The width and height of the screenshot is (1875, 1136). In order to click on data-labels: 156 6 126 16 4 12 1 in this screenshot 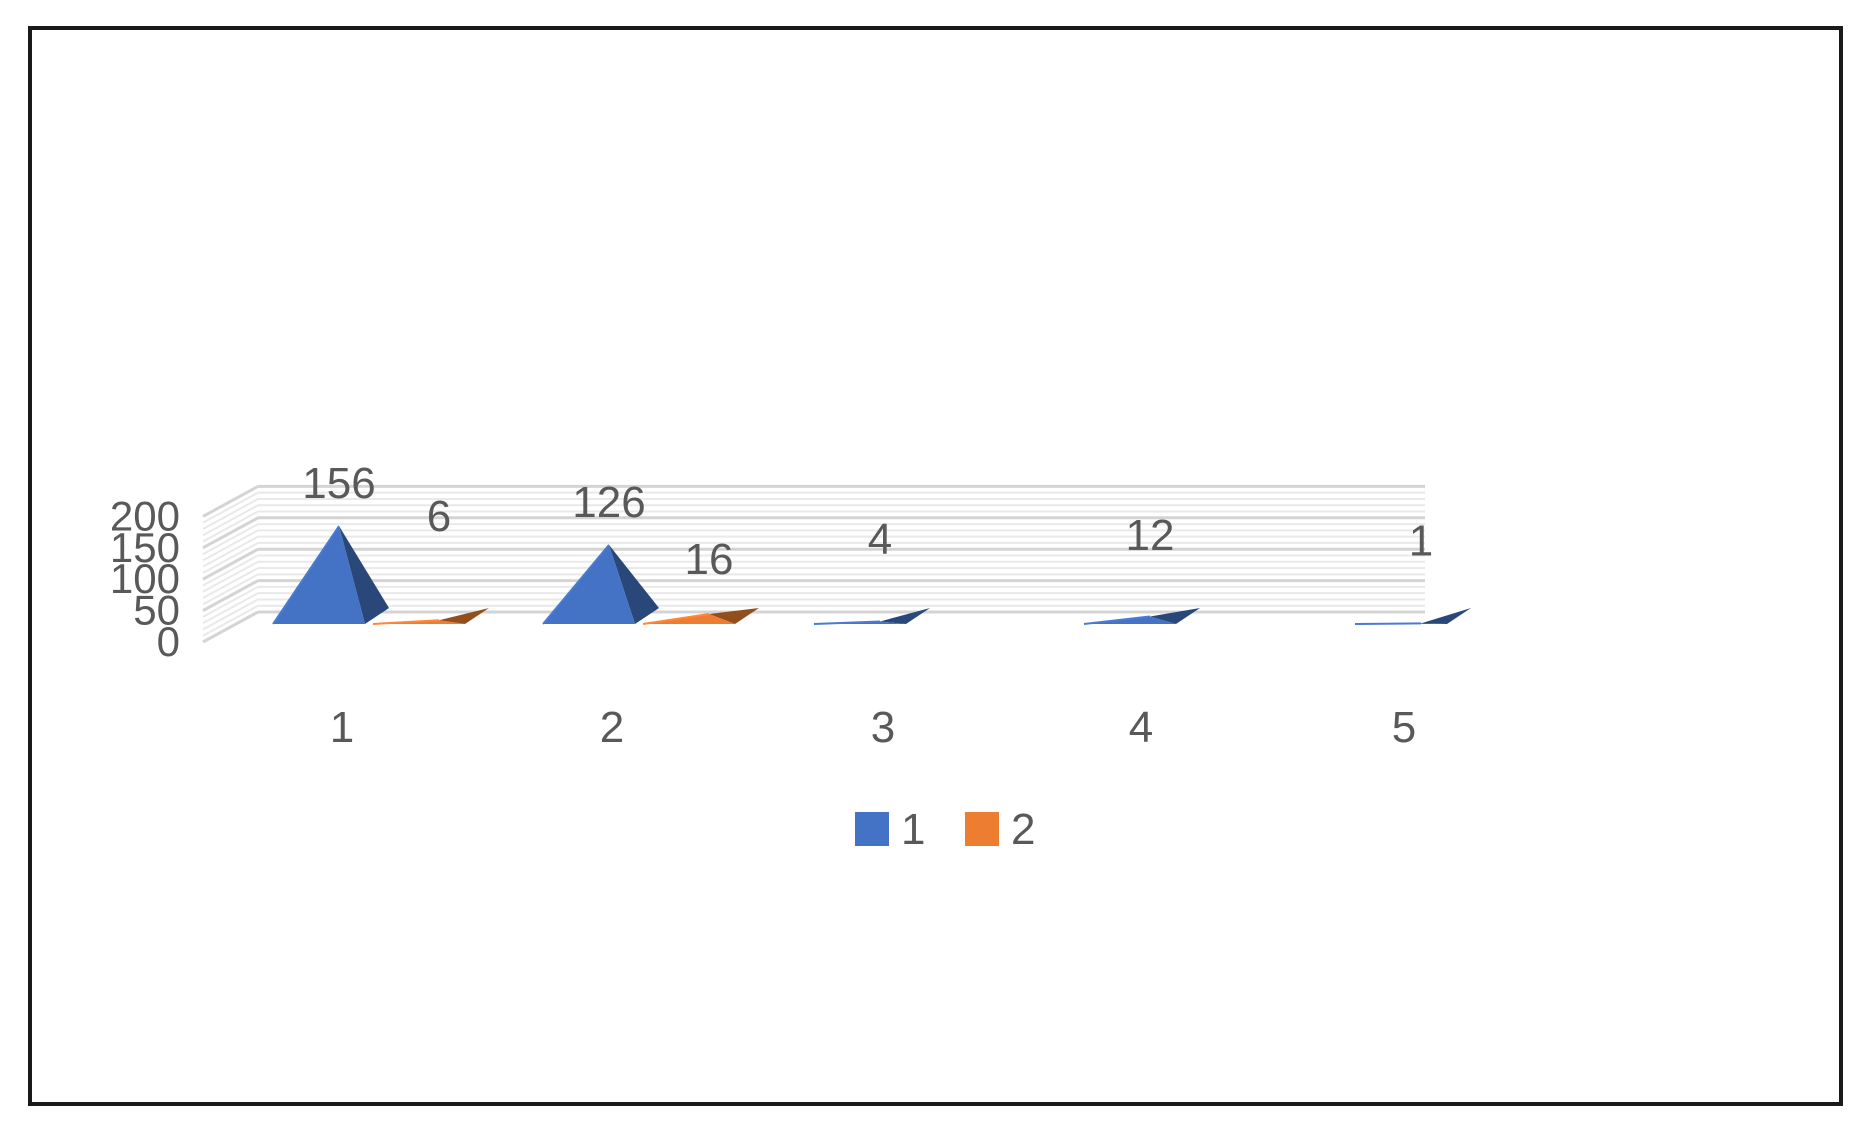, I will do `click(867, 521)`.